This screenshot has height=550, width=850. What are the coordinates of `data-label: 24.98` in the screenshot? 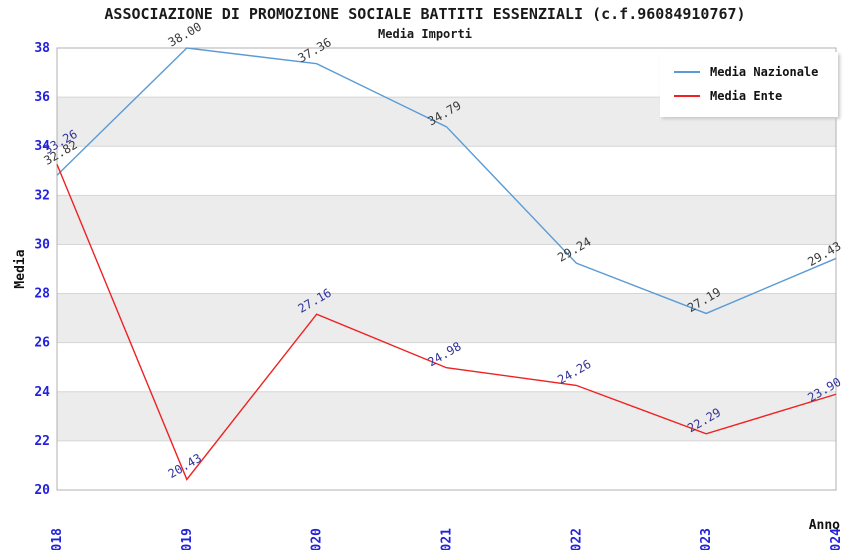 It's located at (444, 354).